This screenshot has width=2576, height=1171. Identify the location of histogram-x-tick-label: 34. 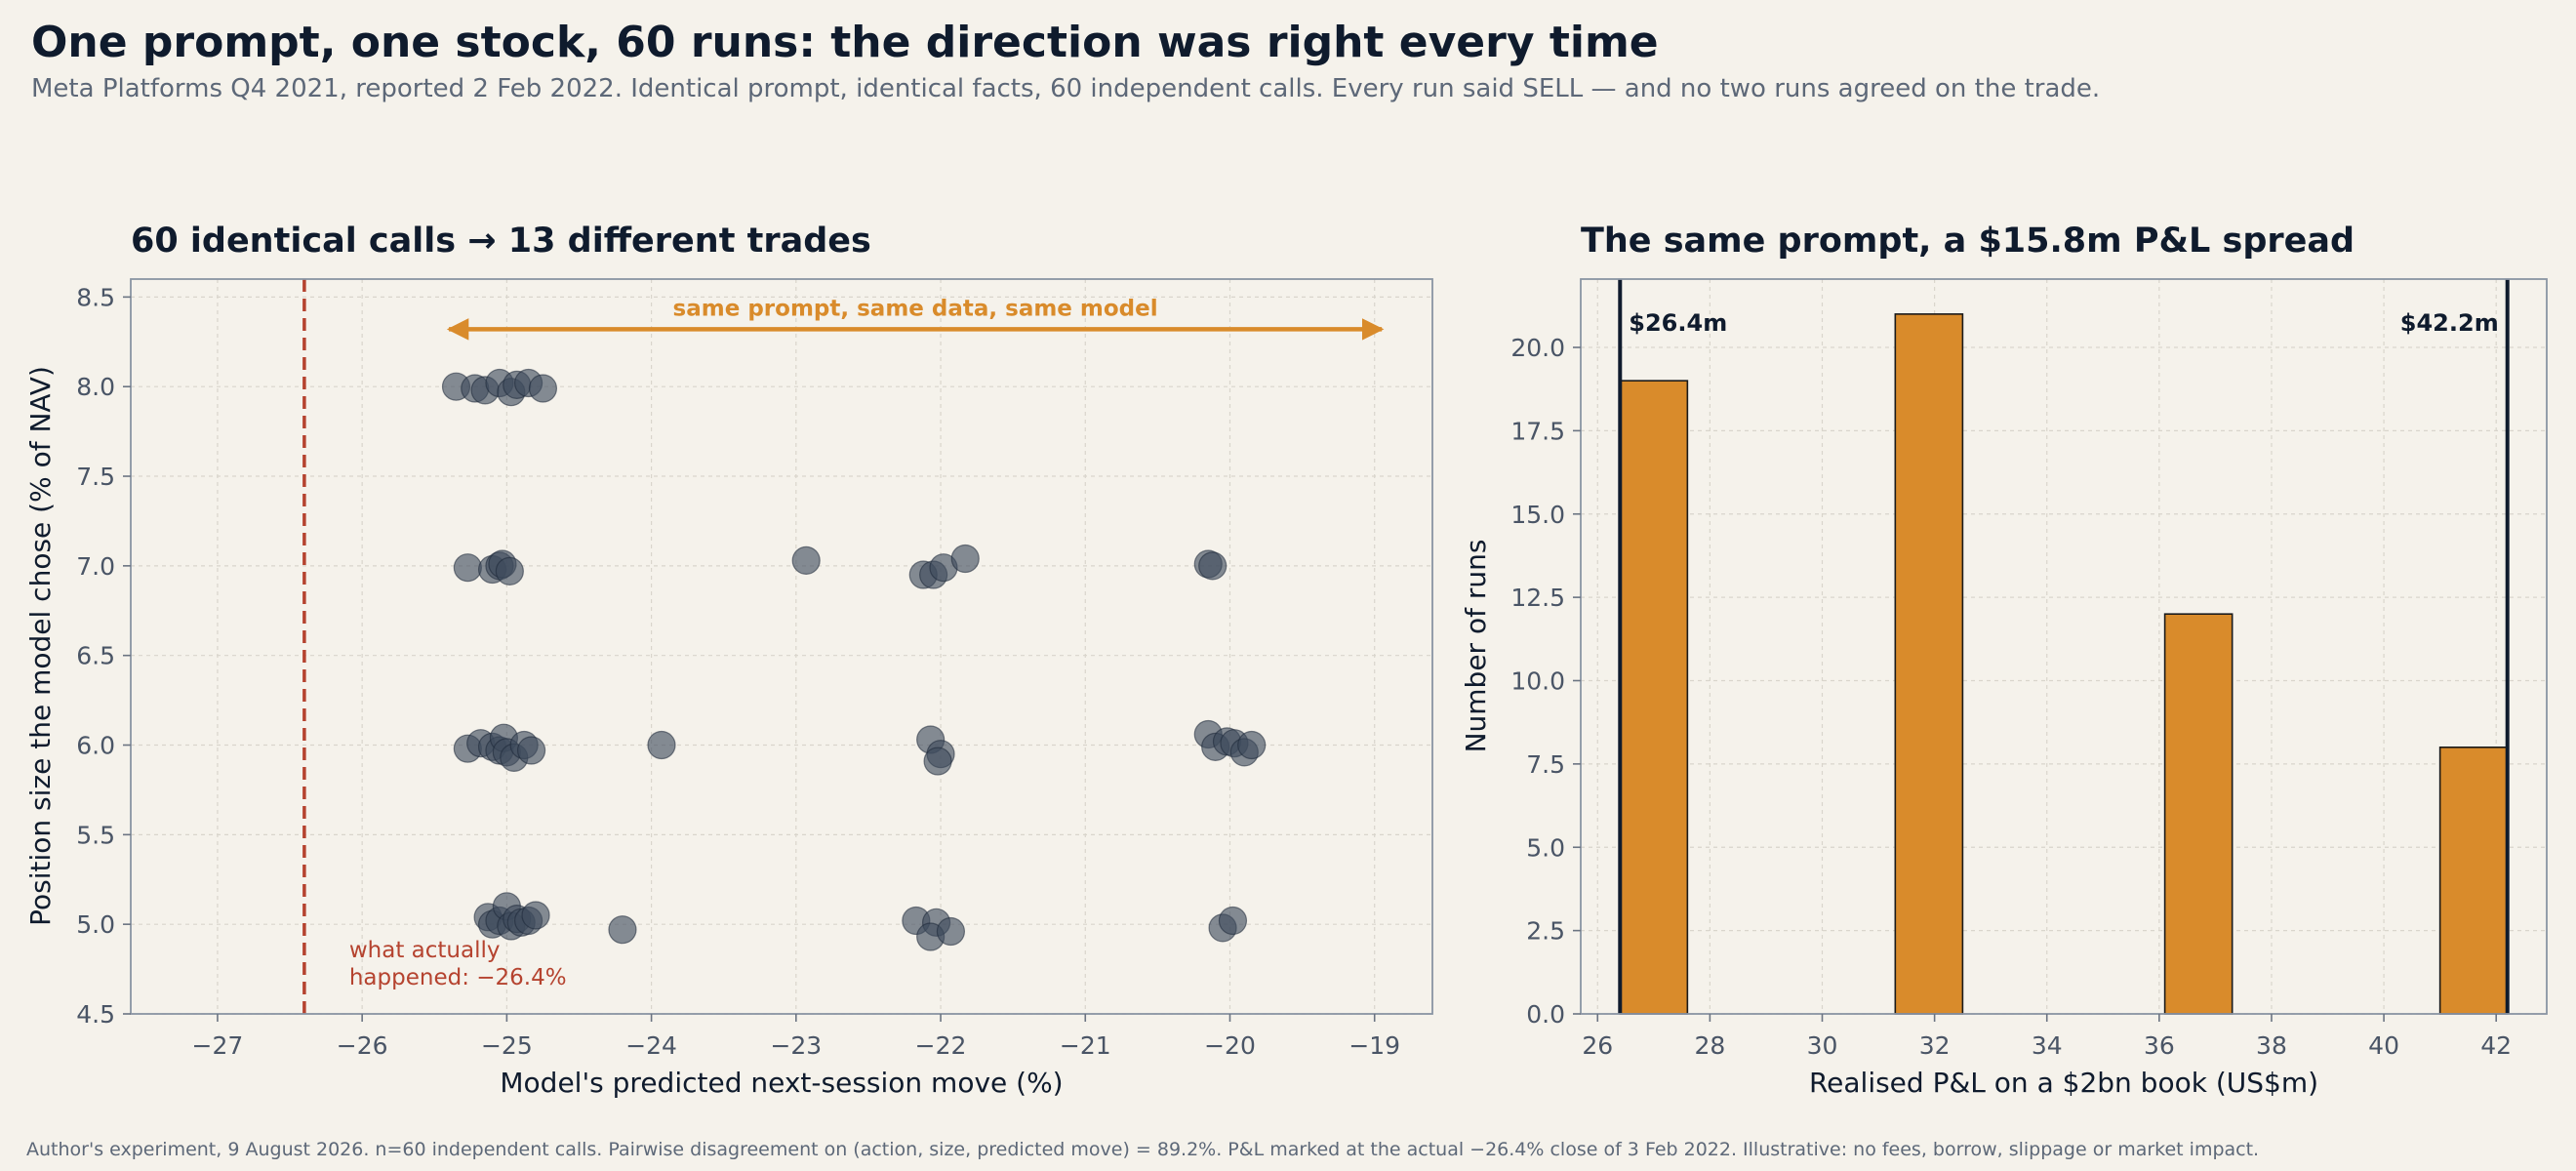
(2047, 1045).